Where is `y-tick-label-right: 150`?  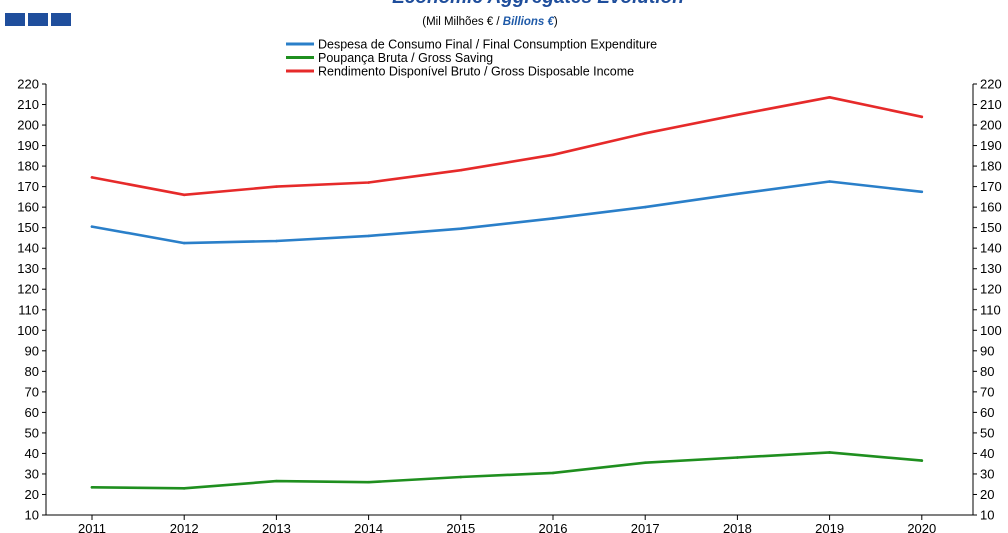
y-tick-label-right: 150 is located at coordinates (991, 227).